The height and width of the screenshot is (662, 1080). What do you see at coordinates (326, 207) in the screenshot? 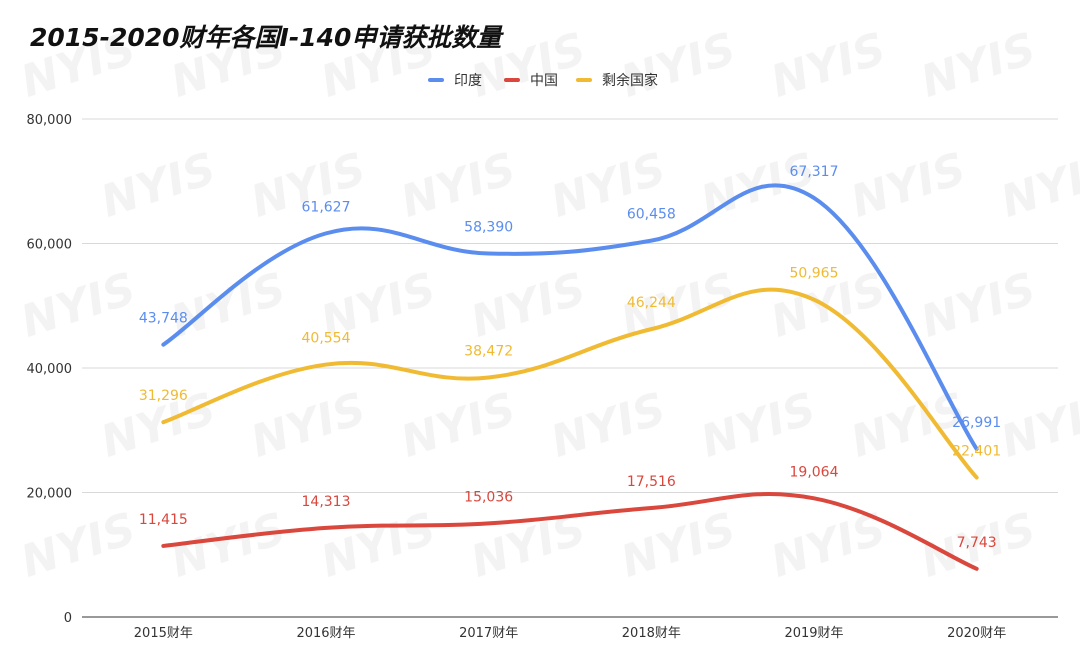
I see `data-label-india: 61,627` at bounding box center [326, 207].